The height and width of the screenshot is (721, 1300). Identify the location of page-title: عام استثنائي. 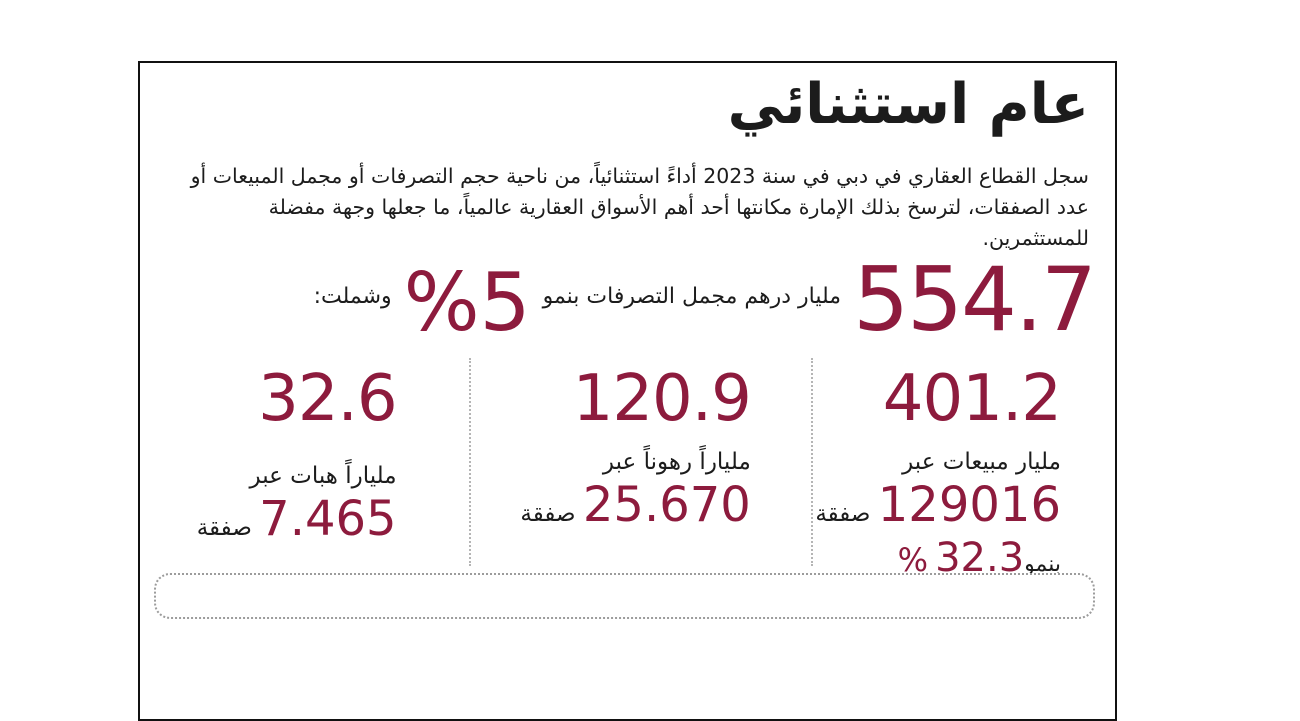
(908, 104).